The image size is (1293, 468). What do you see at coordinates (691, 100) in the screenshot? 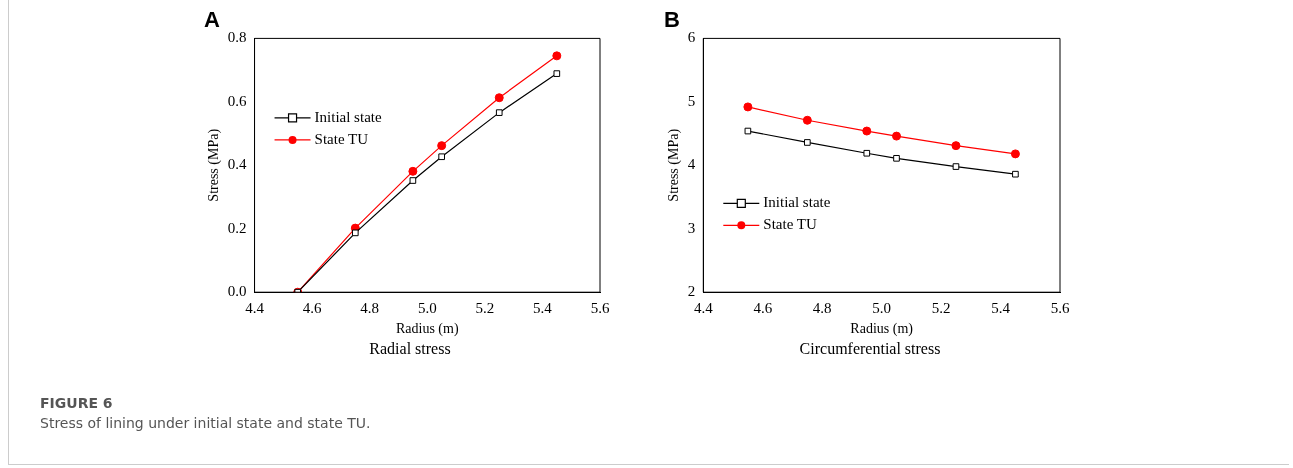
I see `y-tick-label: 5` at bounding box center [691, 100].